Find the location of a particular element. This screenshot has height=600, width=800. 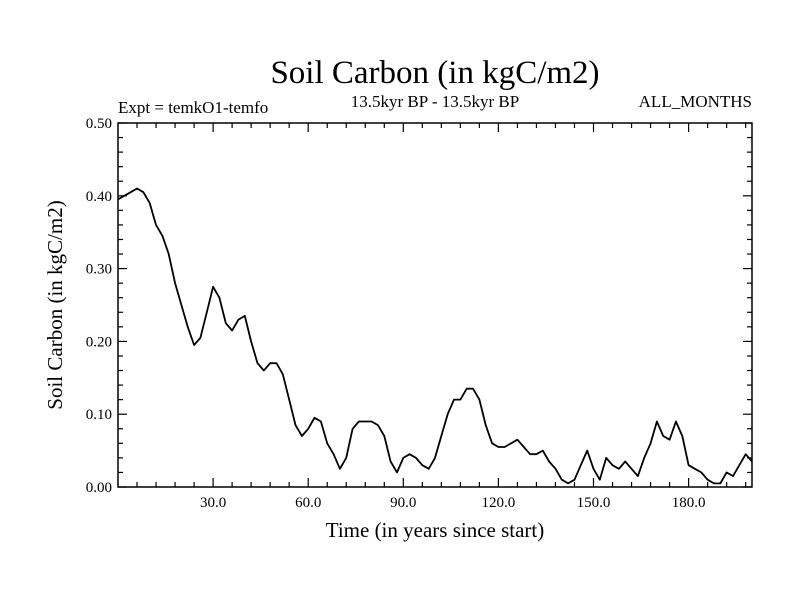

y-tick-label: 0.10 is located at coordinates (99, 415).